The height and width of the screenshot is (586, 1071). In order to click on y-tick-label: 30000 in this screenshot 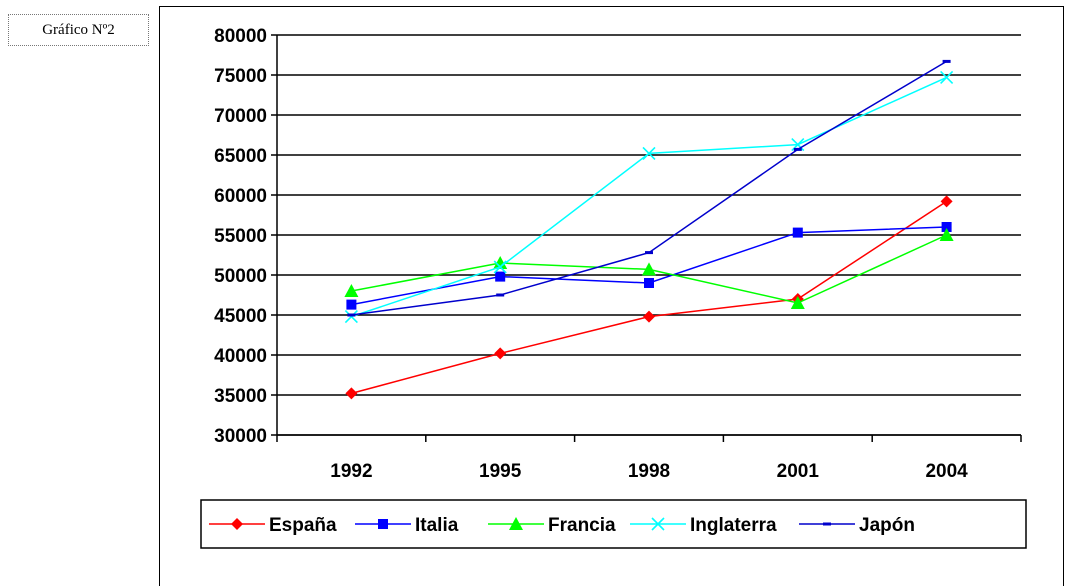, I will do `click(240, 436)`.